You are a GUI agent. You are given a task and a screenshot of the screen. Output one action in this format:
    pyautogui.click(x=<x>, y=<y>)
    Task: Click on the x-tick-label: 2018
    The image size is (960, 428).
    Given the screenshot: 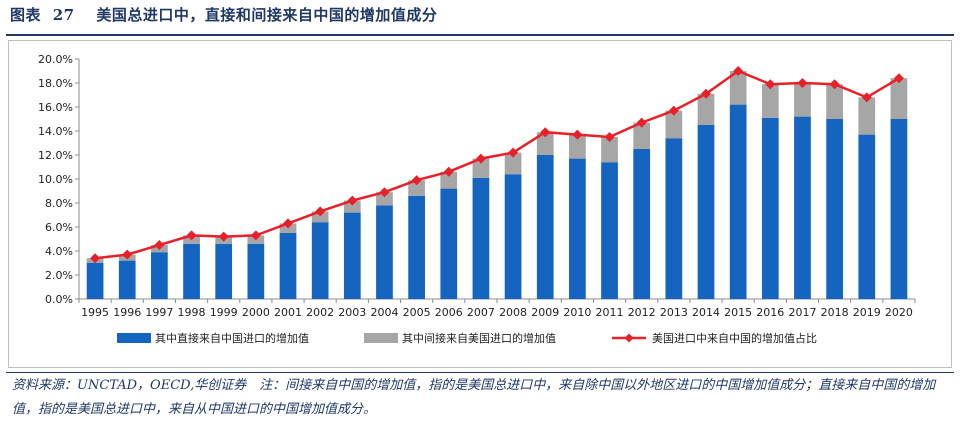 What is the action you would take?
    pyautogui.click(x=835, y=312)
    